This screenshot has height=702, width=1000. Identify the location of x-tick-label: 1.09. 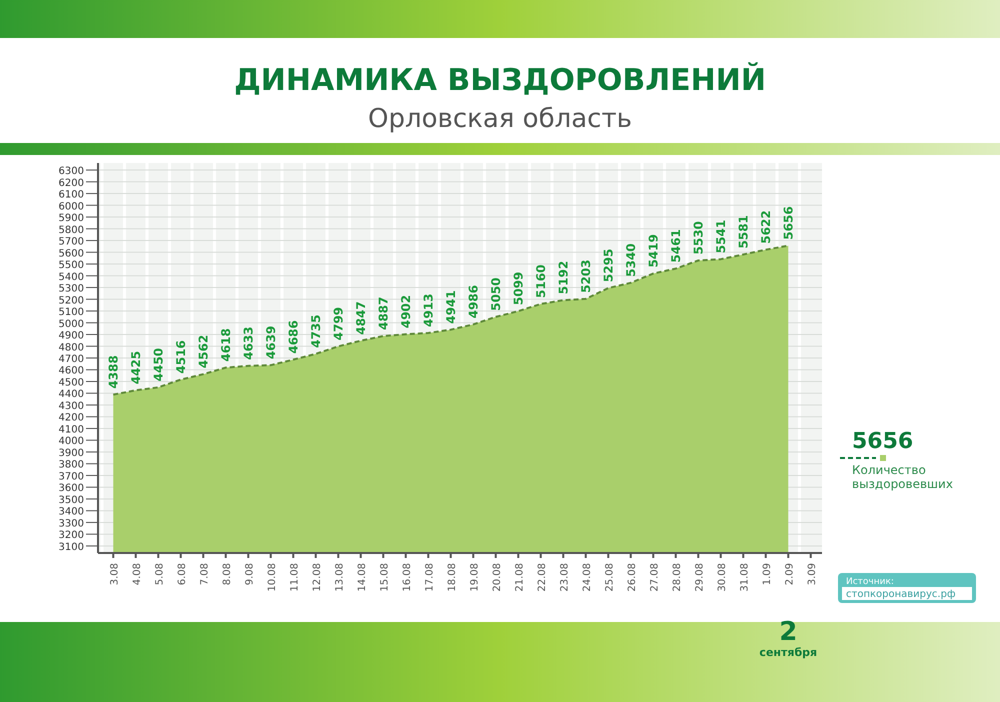
(767, 574).